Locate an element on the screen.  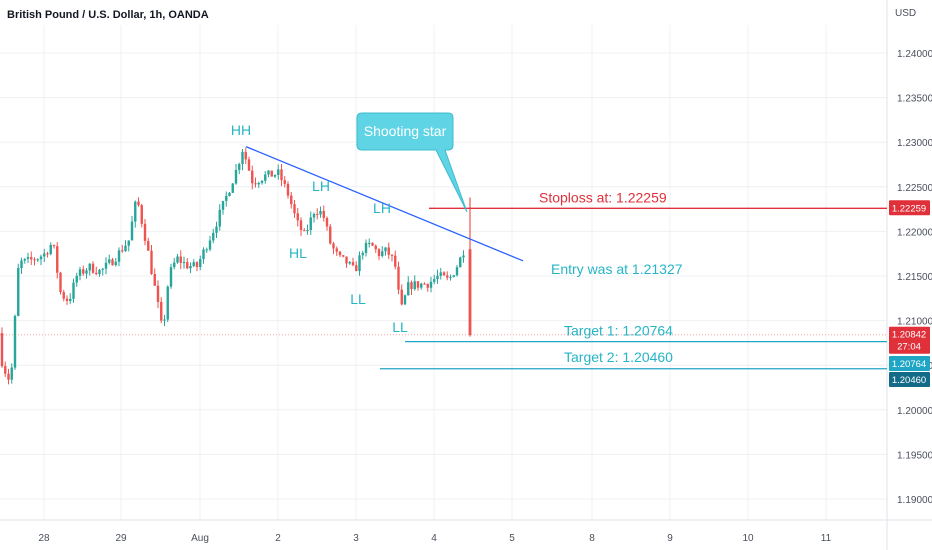
target1-tag-bg is located at coordinates (909, 363).